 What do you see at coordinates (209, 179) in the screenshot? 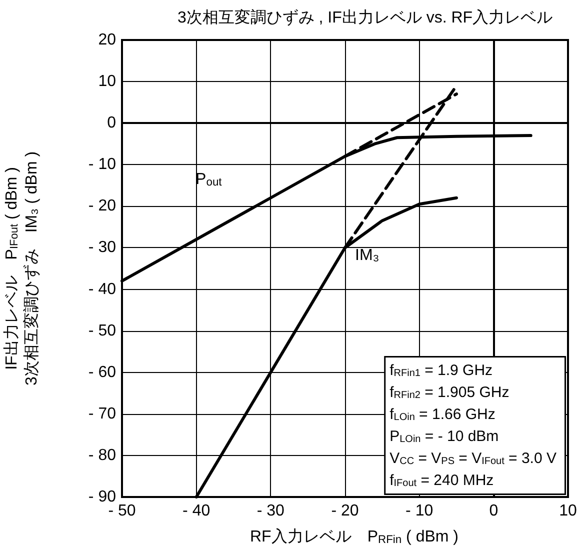
I see `text: Pout` at bounding box center [209, 179].